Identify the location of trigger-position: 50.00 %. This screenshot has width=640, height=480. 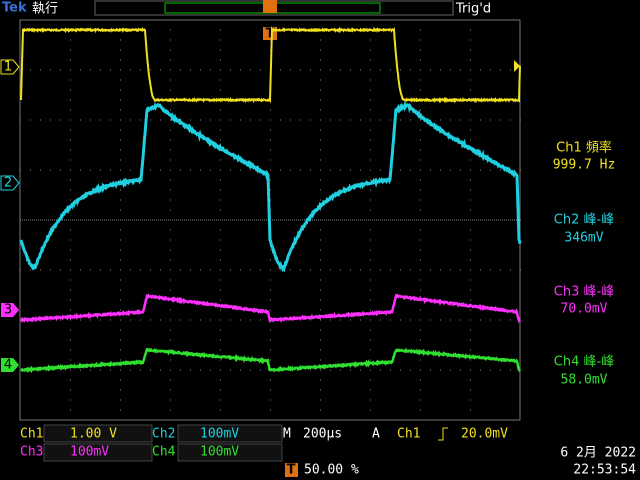
(331, 470).